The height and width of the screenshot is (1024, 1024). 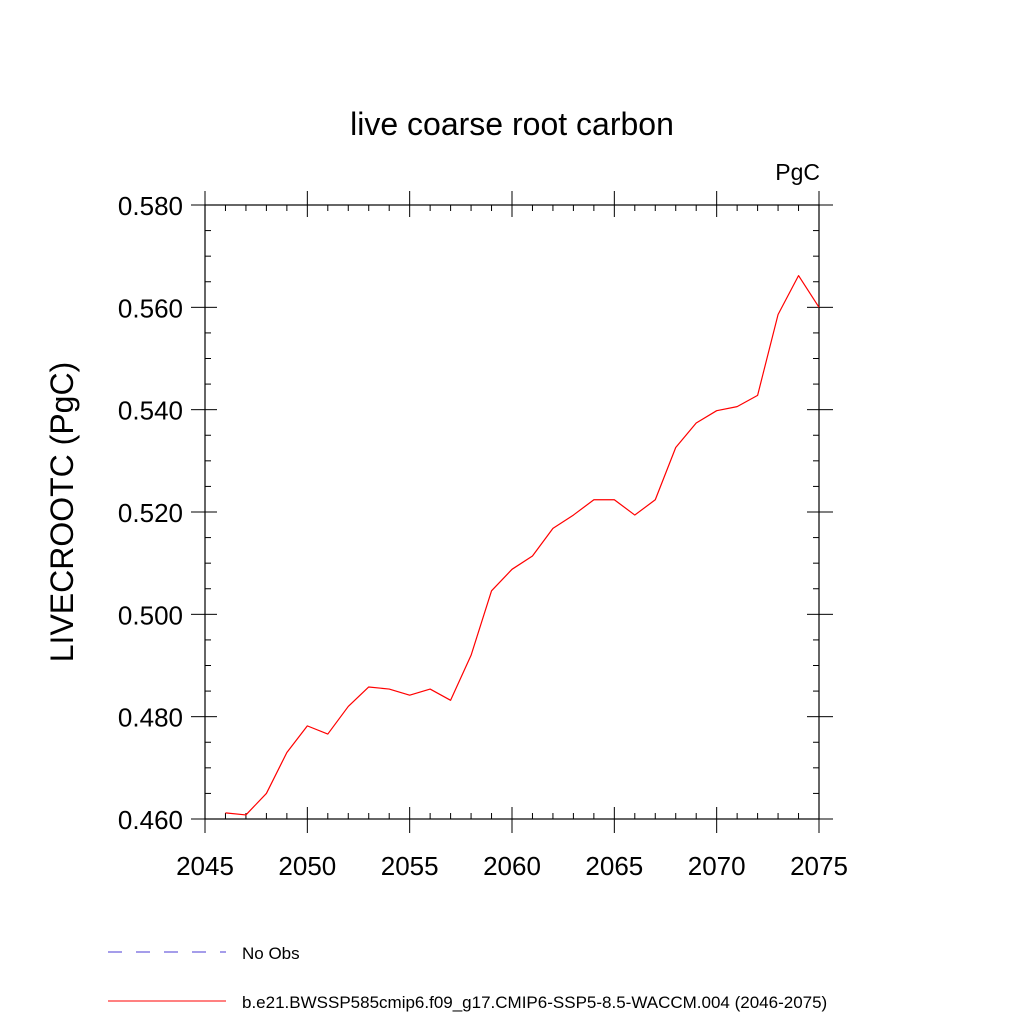 I want to click on y-tick-label: 0.500, so click(x=150, y=615).